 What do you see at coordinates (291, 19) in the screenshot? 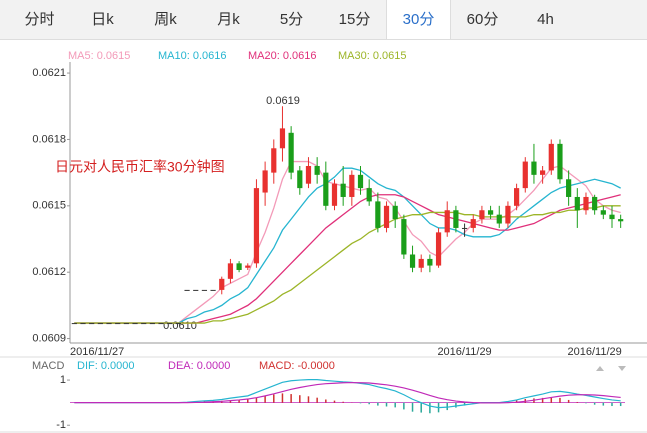
I see `tab: 5分` at bounding box center [291, 19].